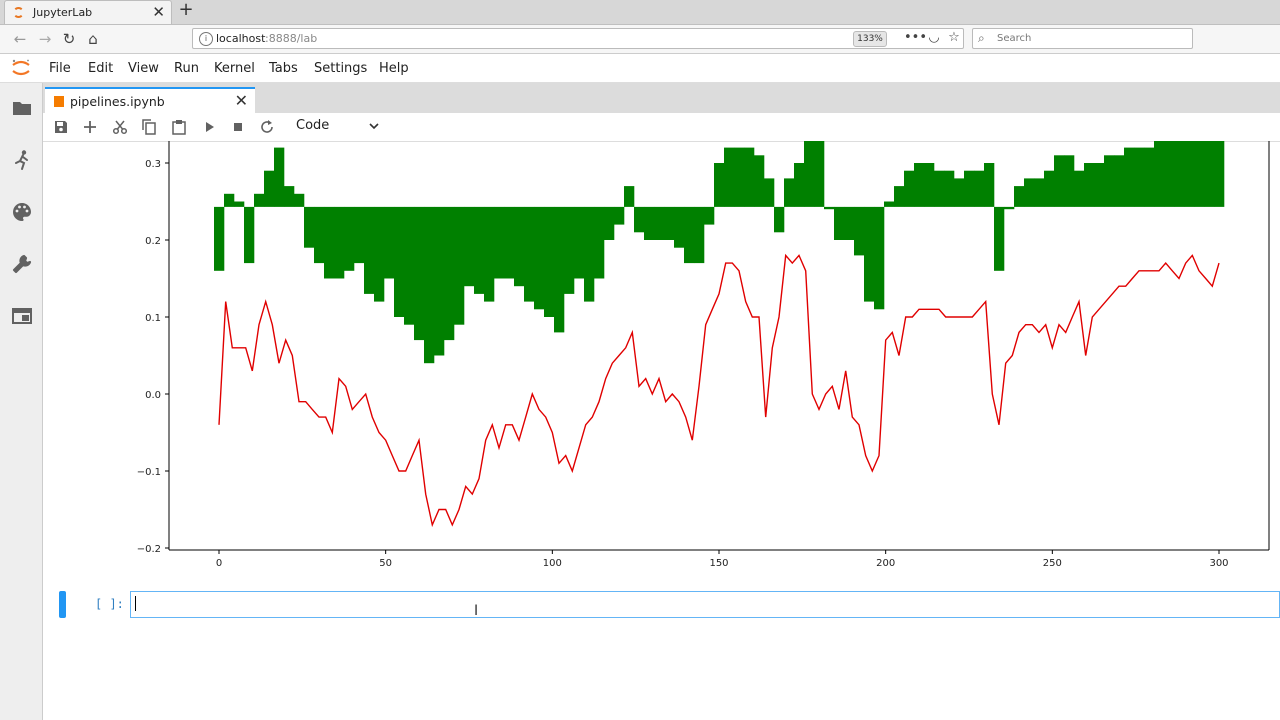  What do you see at coordinates (18, 12) in the screenshot?
I see `jupyter-favicon-icon` at bounding box center [18, 12].